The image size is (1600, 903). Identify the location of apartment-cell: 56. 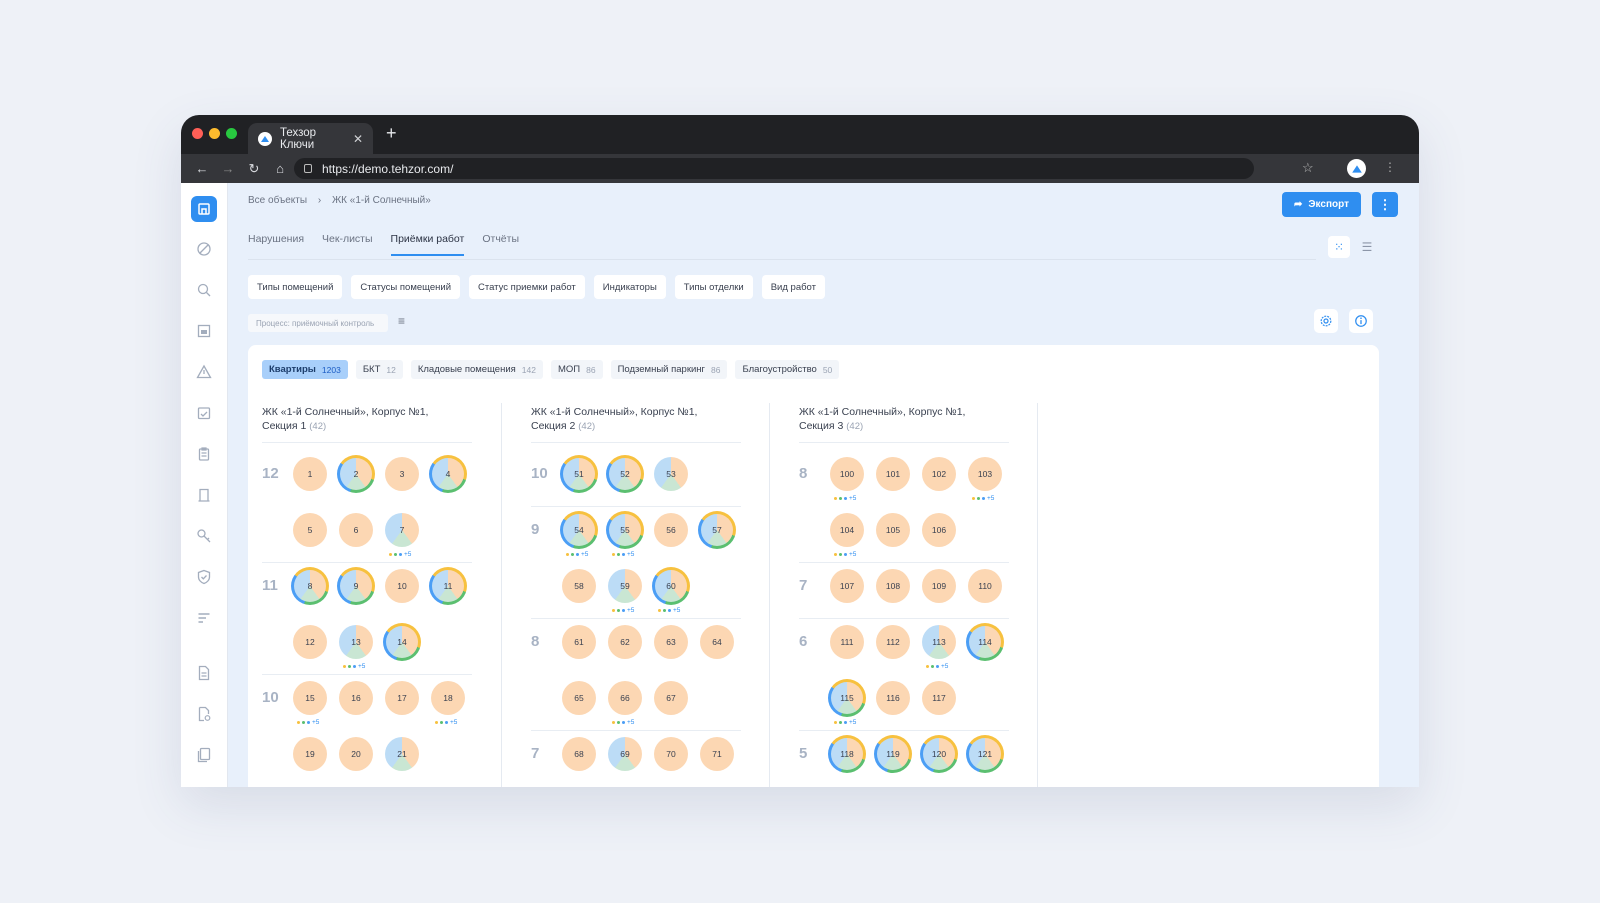
(671, 530).